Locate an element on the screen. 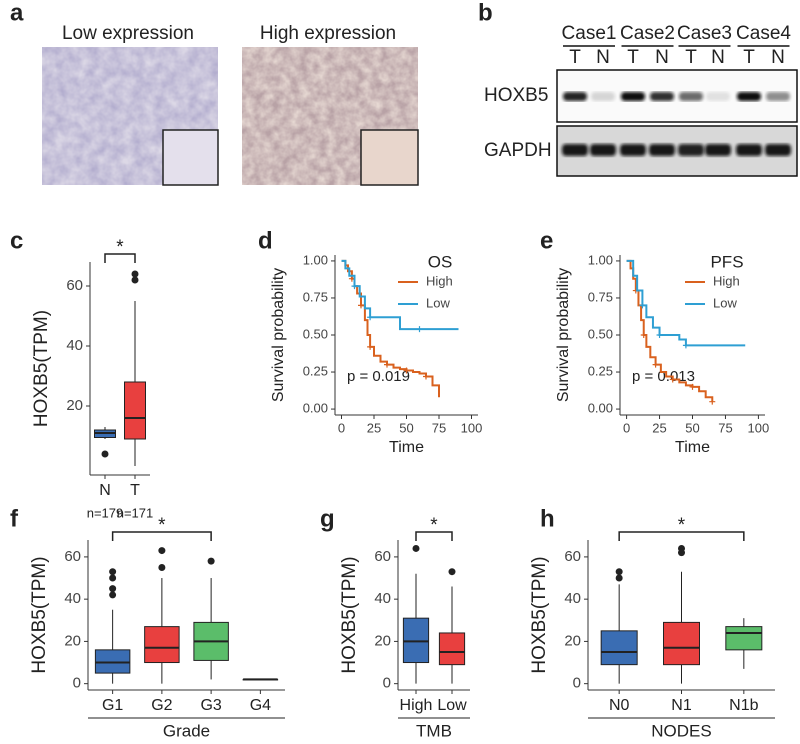  x-tick-label: N is located at coordinates (105, 490).